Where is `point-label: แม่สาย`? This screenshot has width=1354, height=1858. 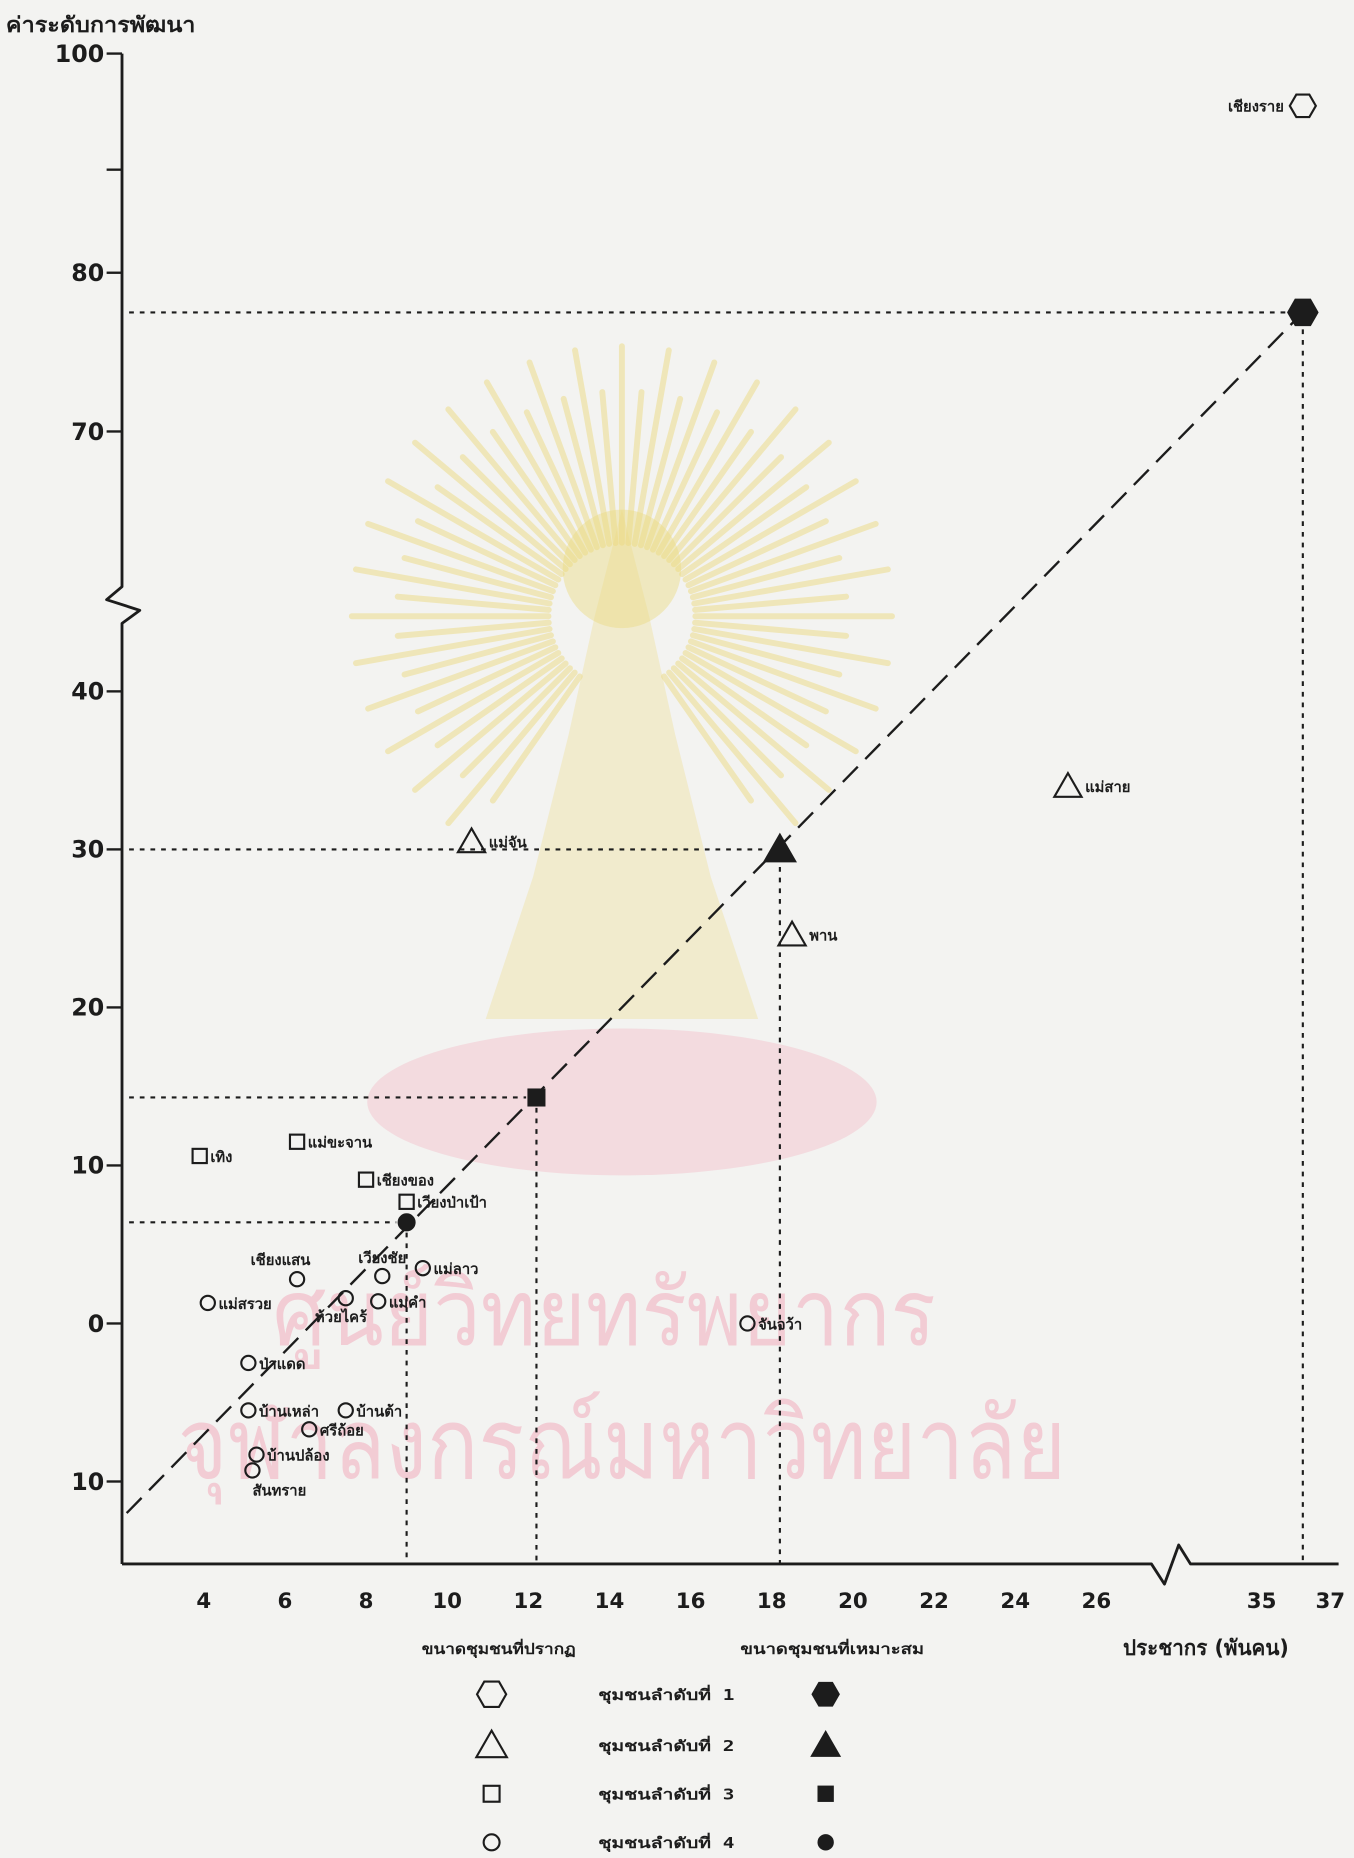
point-label: แม่สาย is located at coordinates (1107, 787).